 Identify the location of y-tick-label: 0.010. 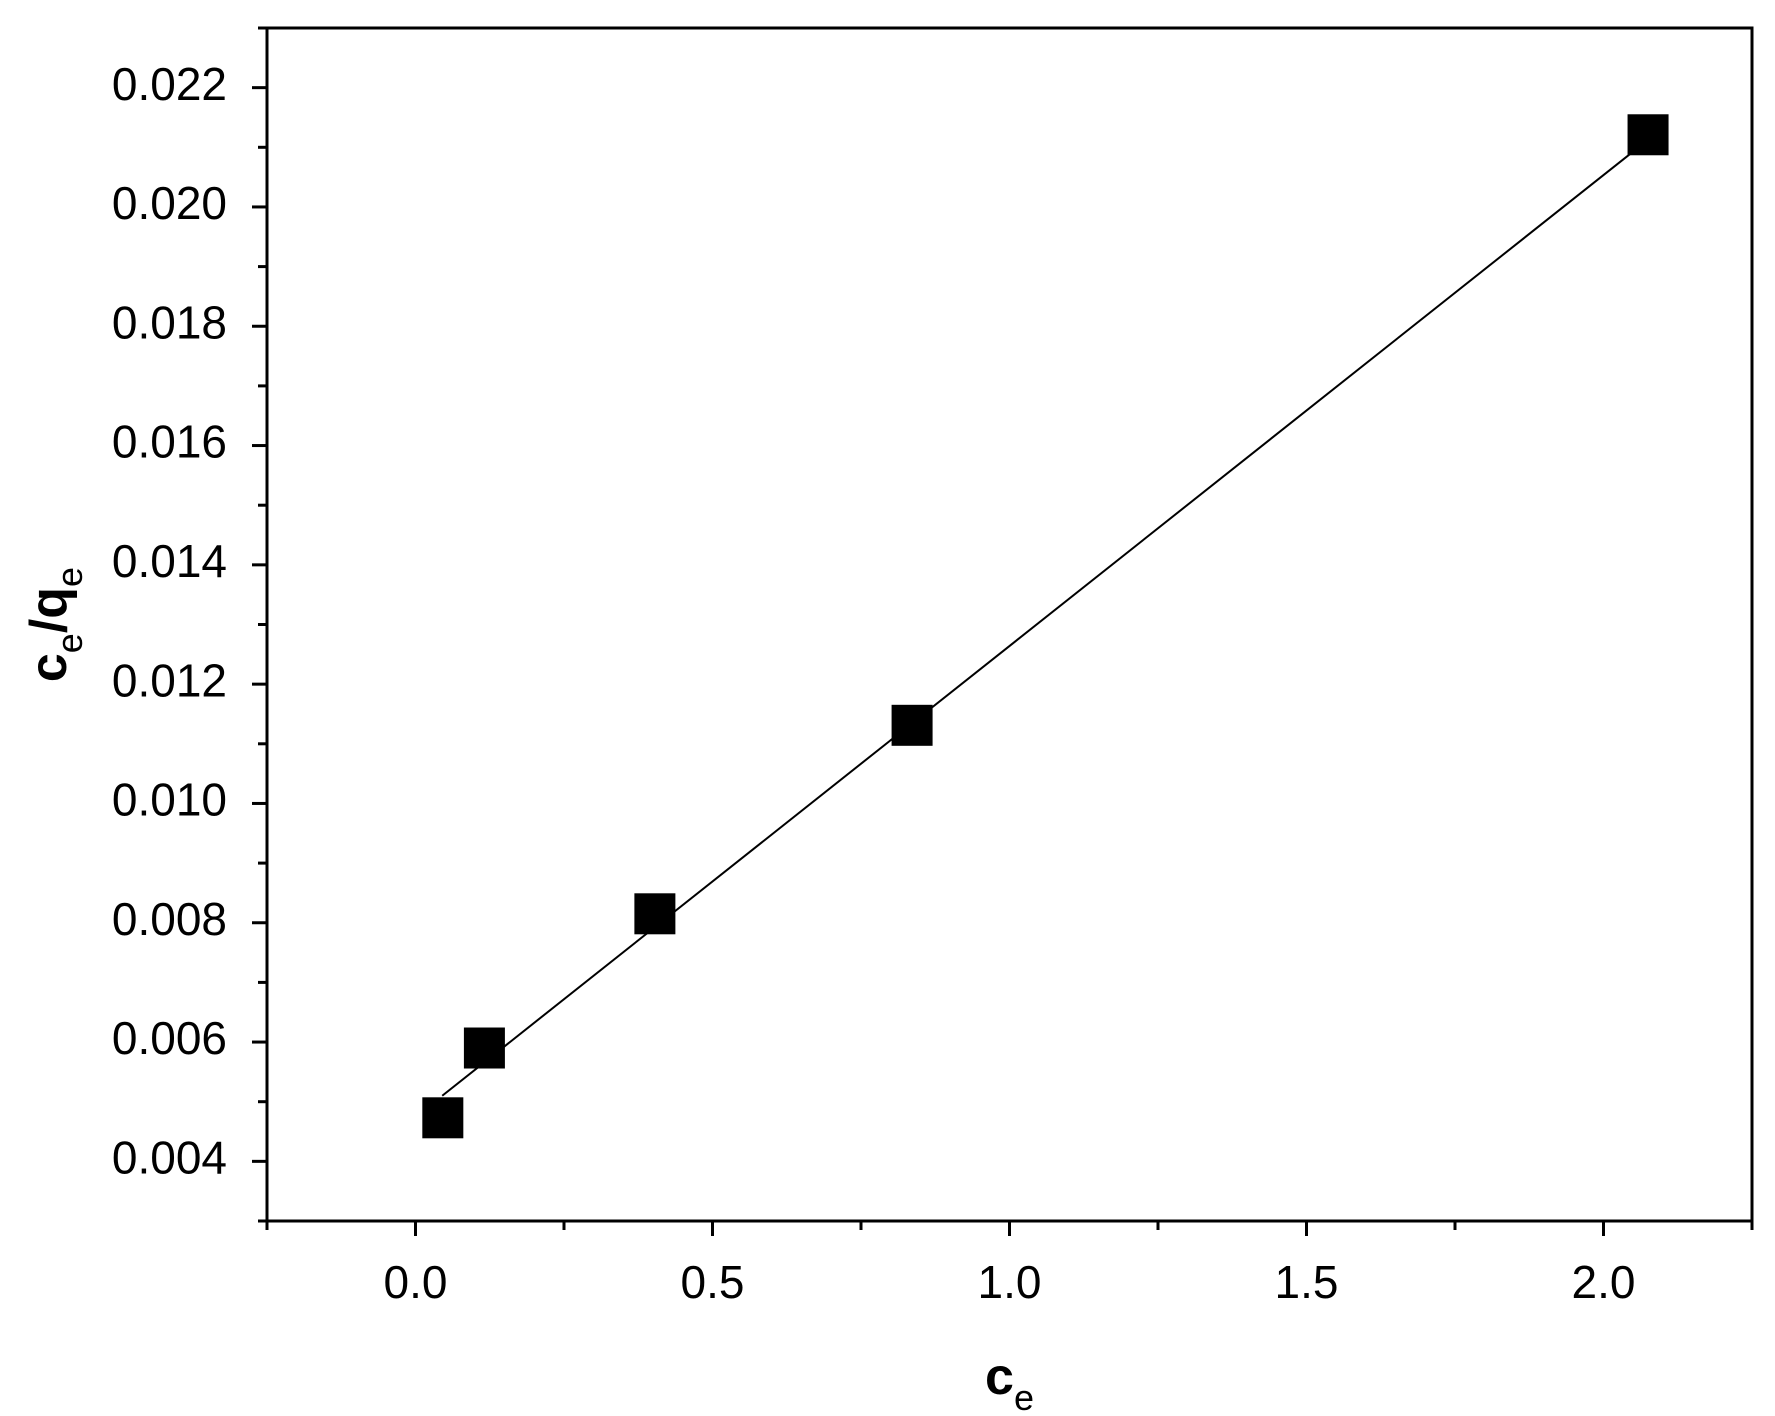
(169, 800).